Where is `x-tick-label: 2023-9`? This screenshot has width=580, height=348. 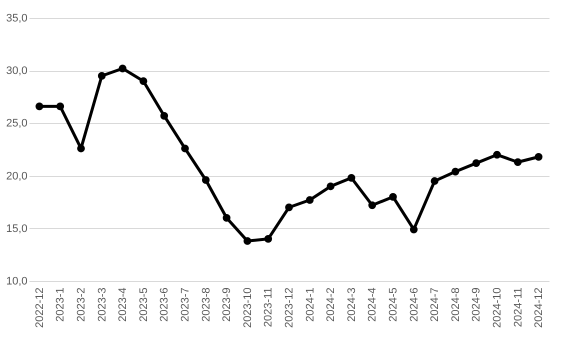 x-tick-label: 2023-9 is located at coordinates (227, 305).